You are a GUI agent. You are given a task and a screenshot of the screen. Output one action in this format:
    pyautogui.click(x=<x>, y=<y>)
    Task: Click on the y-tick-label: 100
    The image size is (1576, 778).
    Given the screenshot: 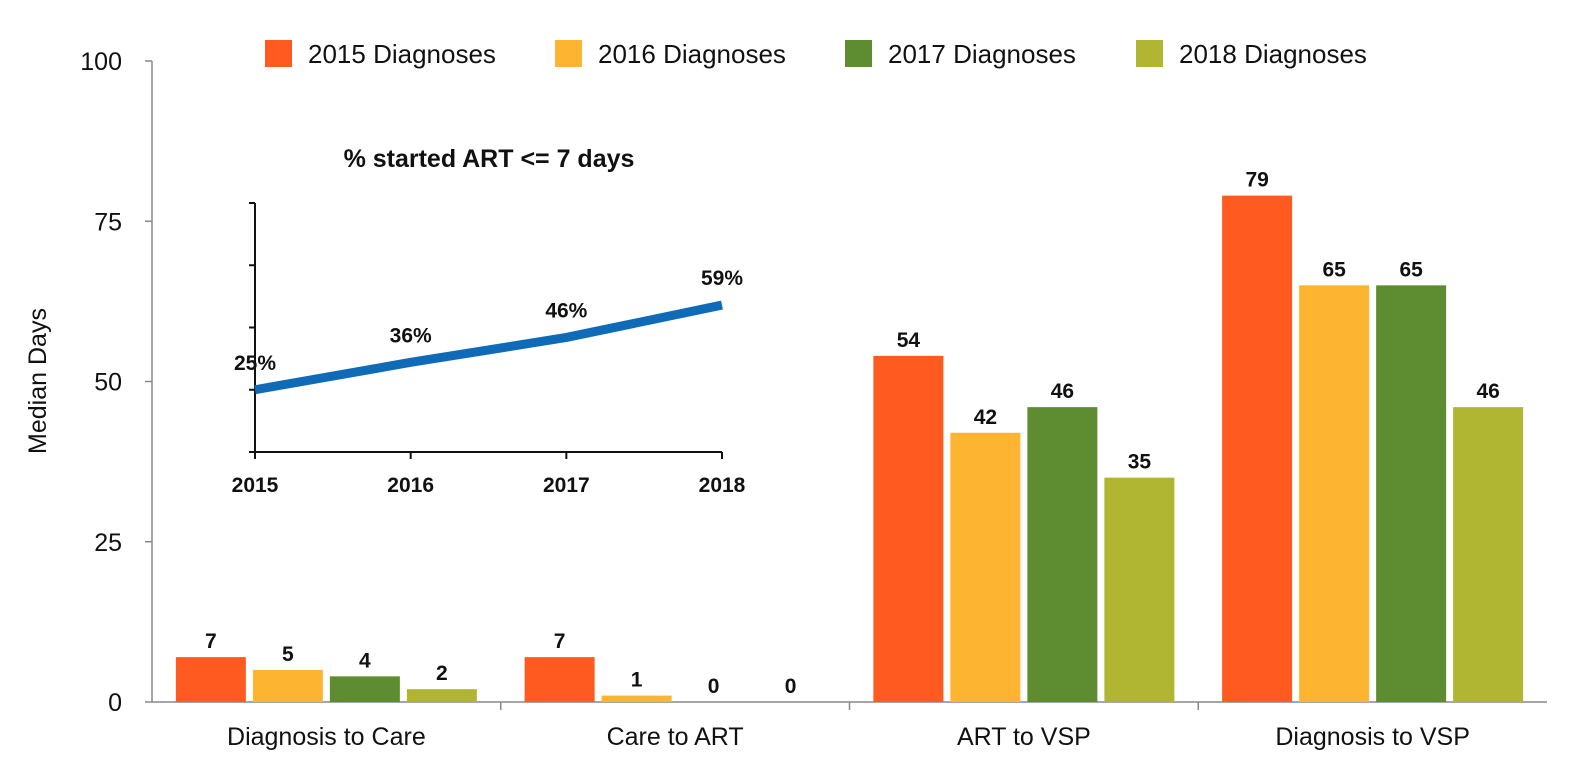 What is the action you would take?
    pyautogui.click(x=101, y=62)
    